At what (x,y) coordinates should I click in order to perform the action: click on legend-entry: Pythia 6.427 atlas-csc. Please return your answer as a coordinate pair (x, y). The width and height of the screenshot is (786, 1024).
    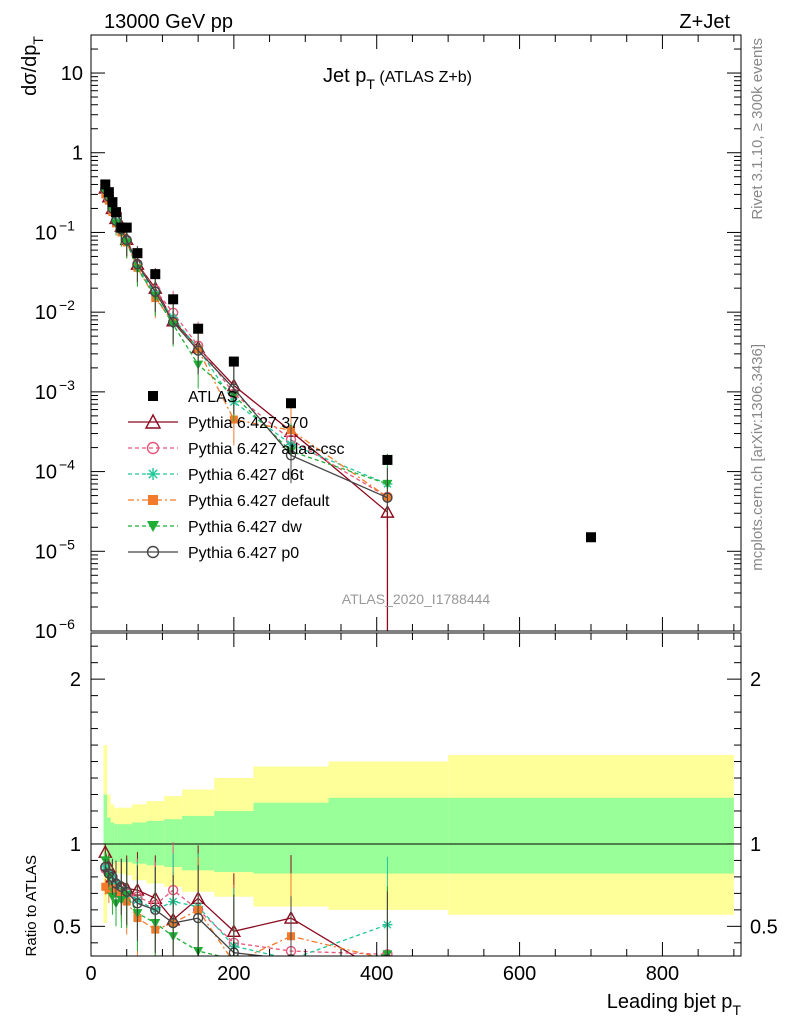
    Looking at the image, I should click on (236, 449).